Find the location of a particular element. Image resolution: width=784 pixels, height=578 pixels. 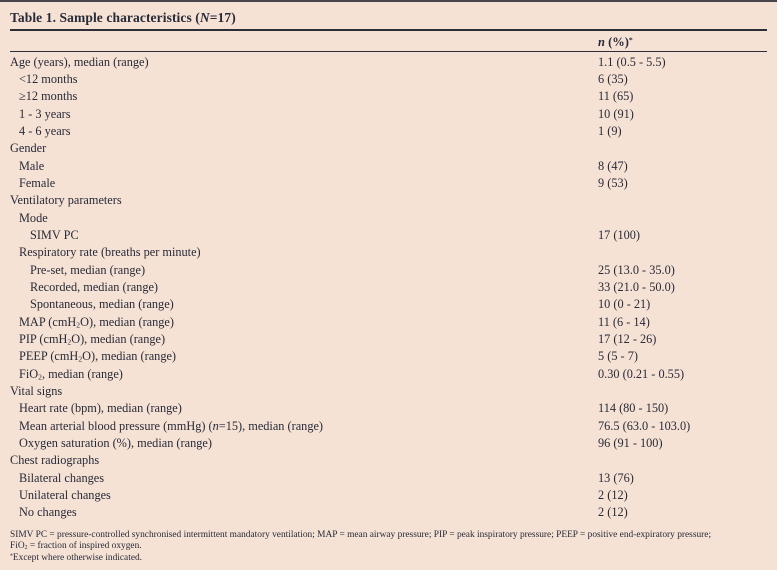

table-row: Male 8 (47) is located at coordinates (388, 166).